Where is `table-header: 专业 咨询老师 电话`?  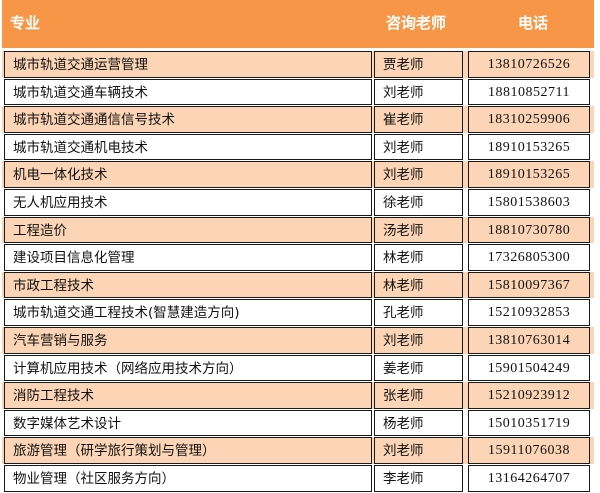 table-header: 专业 咨询老师 电话 is located at coordinates (298, 24).